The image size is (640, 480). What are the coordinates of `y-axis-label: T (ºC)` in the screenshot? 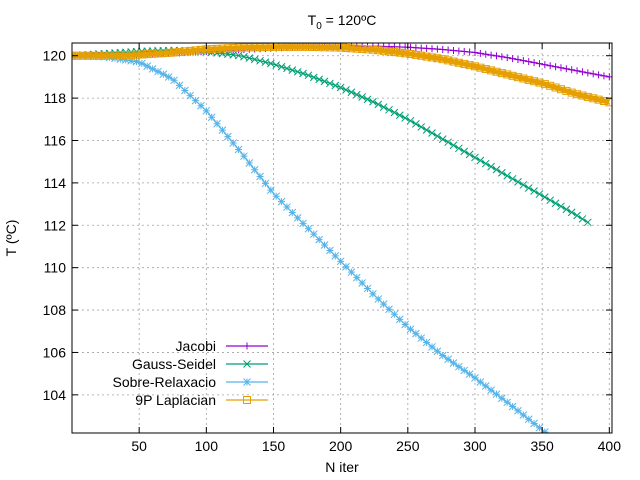 It's located at (11, 238).